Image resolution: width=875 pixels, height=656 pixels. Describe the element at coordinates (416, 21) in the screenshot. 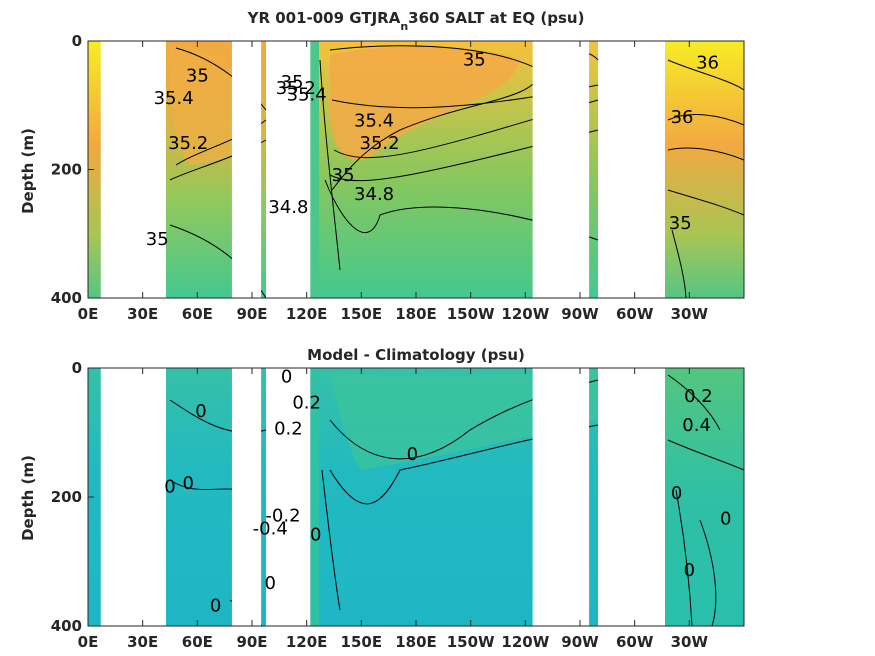

I see `panel-1-title: YR 001-009 GTJRAn360 SALT at EQ (psu)` at that location.